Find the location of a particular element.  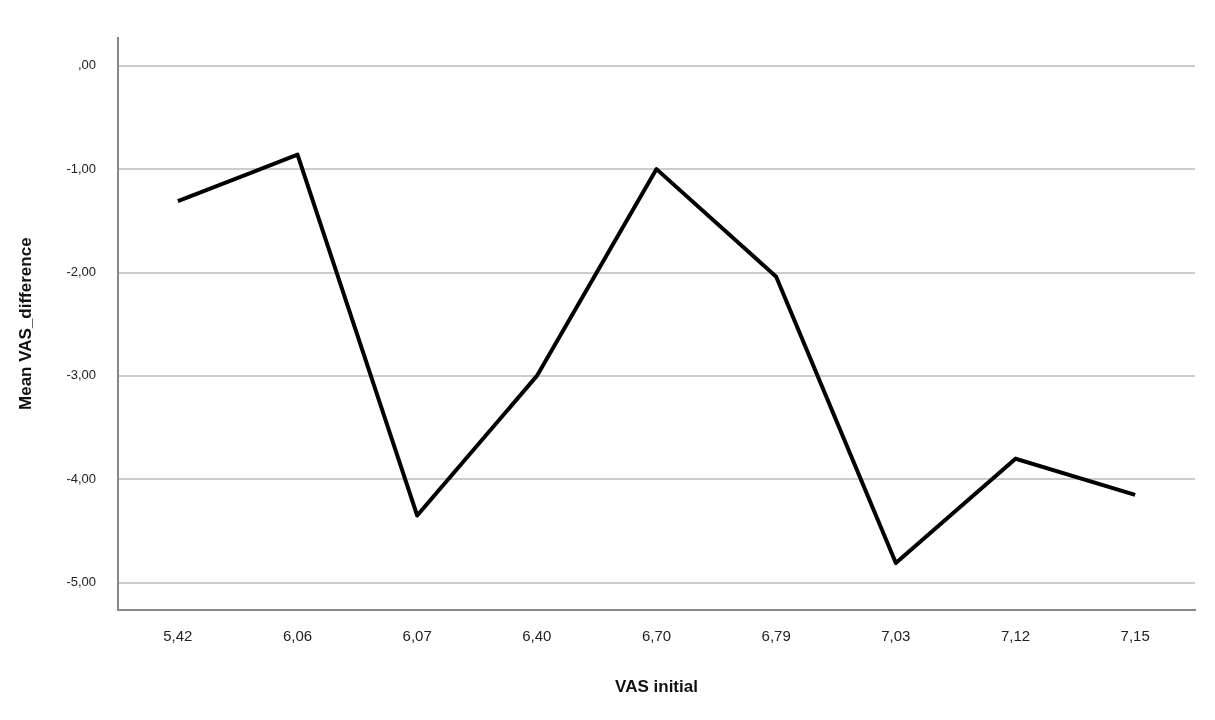

y-tick-label: -5,00 is located at coordinates (81, 582).